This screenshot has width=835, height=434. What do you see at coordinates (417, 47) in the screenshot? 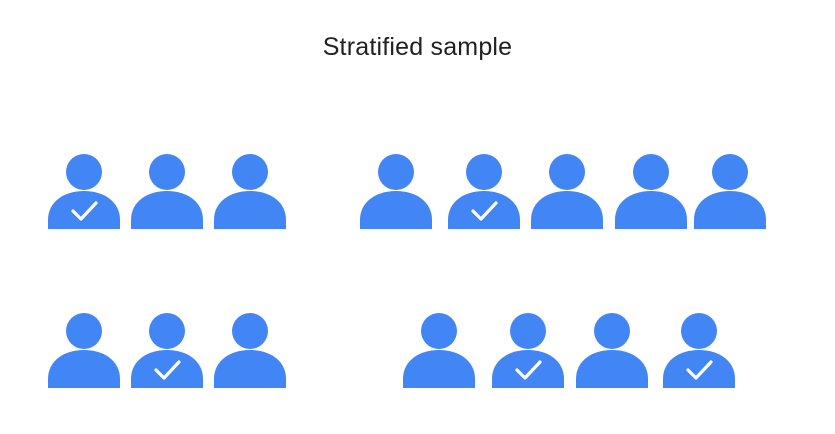
I see `slide-title: Stratified sample` at bounding box center [417, 47].